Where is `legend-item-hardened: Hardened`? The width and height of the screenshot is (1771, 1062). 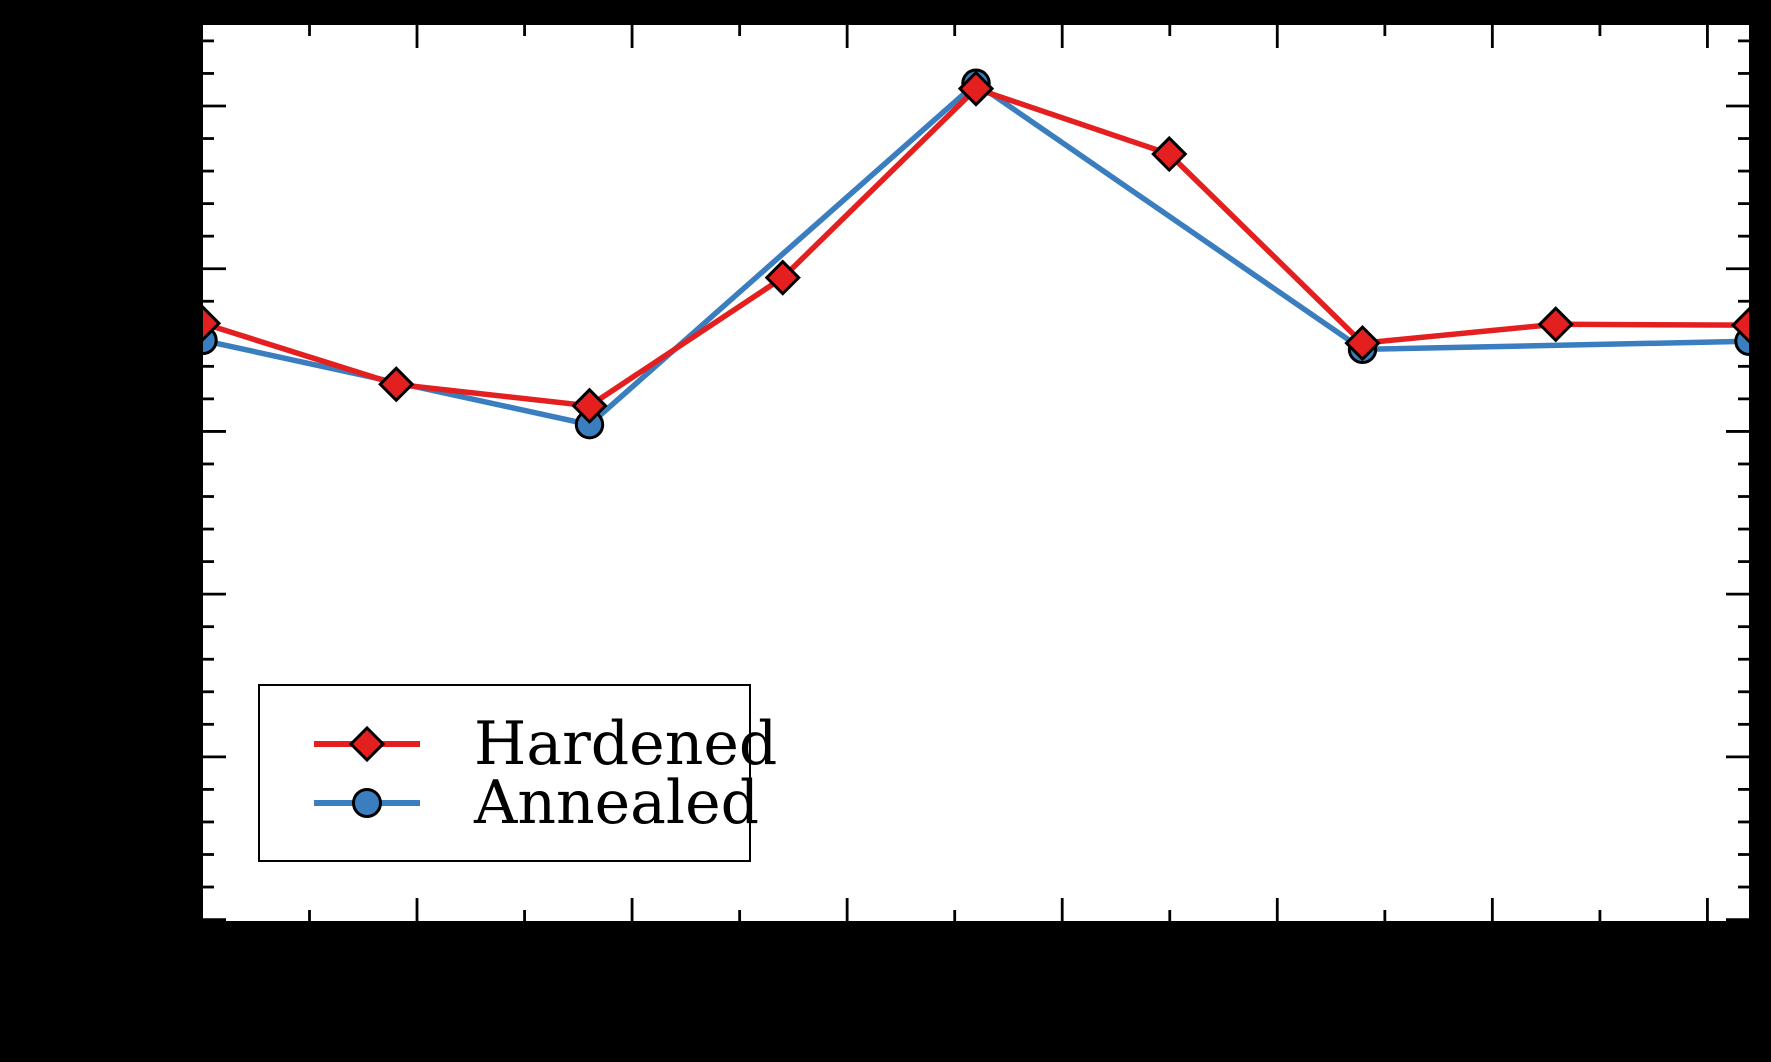
legend-item-hardened: Hardened is located at coordinates (518, 744).